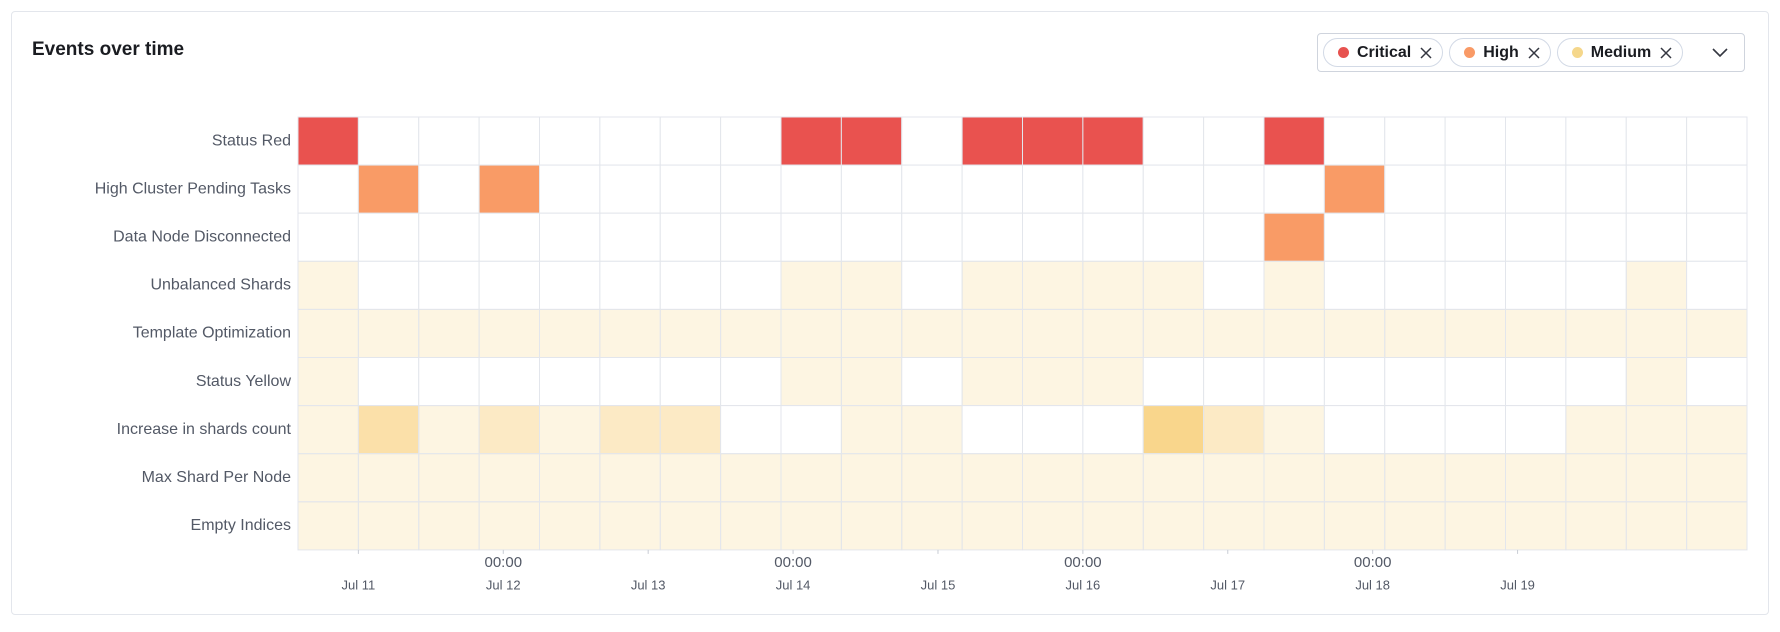  Describe the element at coordinates (1720, 53) in the screenshot. I see `dropdown-chevron` at that location.